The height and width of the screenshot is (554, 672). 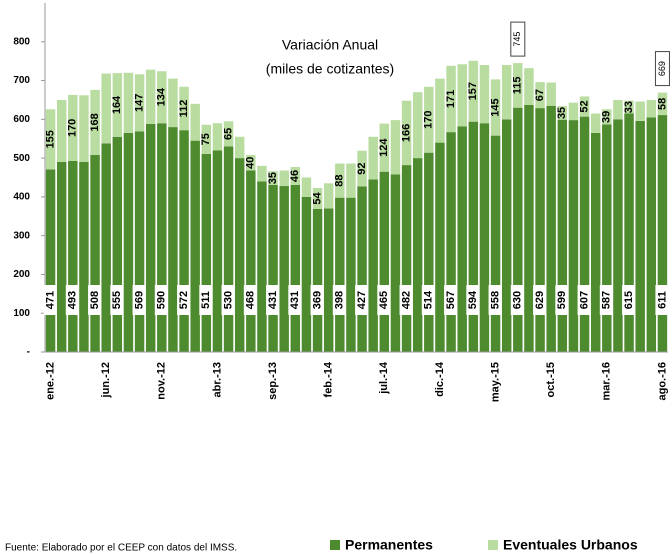 I want to click on value-label: 569, so click(x=139, y=300).